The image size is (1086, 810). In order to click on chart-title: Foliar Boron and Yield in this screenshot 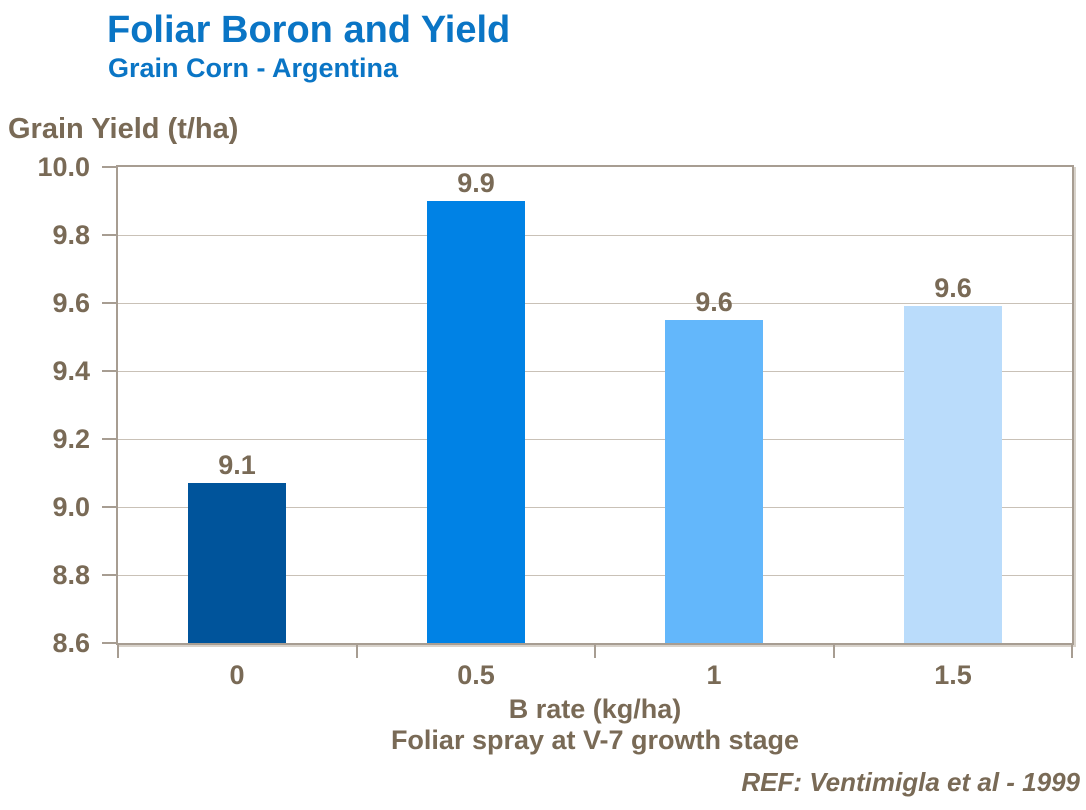, I will do `click(309, 30)`.